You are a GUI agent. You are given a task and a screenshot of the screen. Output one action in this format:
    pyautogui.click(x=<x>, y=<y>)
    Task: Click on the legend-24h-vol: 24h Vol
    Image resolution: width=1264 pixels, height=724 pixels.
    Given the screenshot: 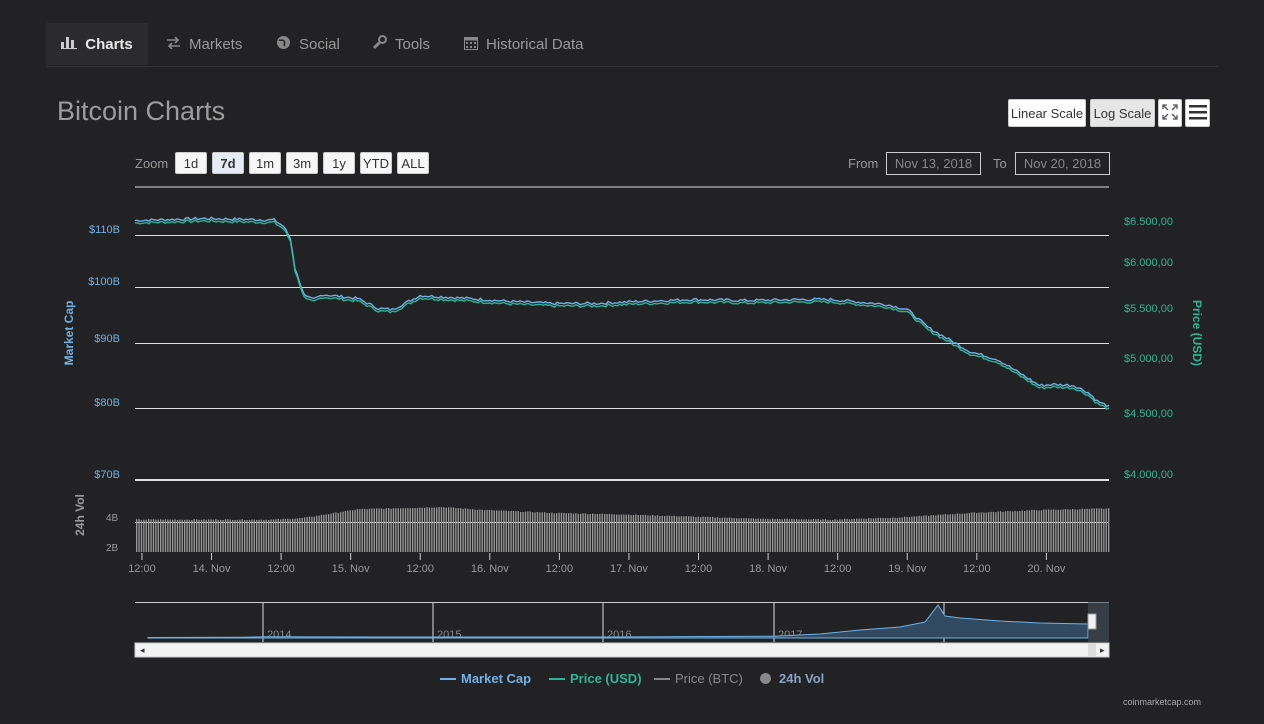 What is the action you would take?
    pyautogui.click(x=792, y=678)
    